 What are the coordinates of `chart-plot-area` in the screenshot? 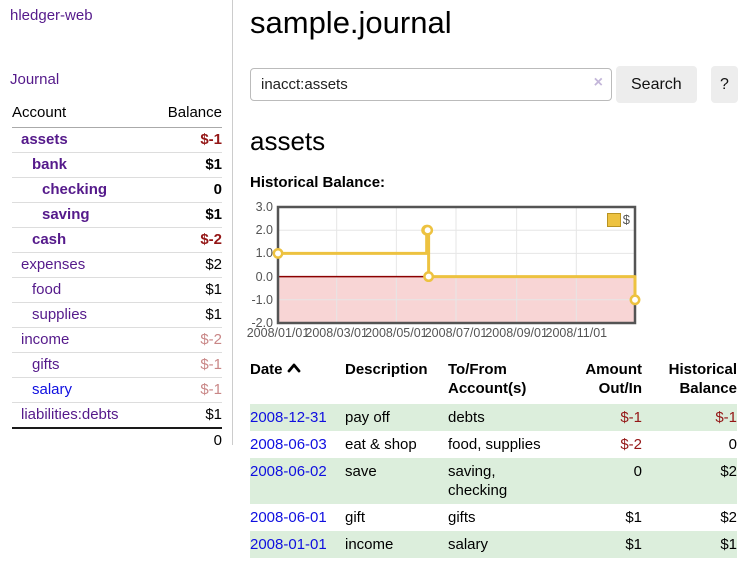 It's located at (456, 265).